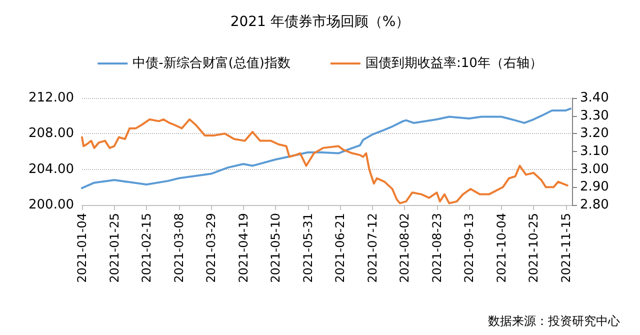  I want to click on x-tick-label: 2021-09-13, so click(469, 248).